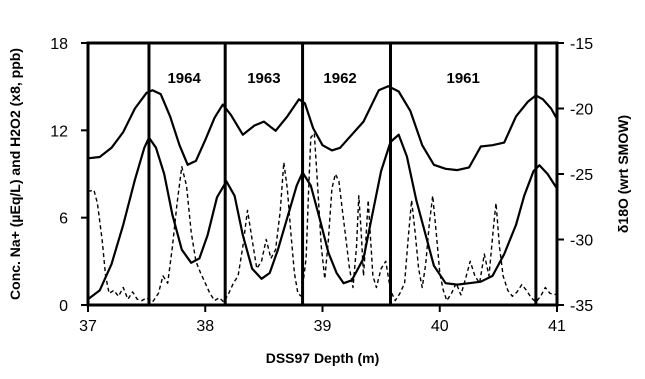  Describe the element at coordinates (581, 306) in the screenshot. I see `y-right-tick-label: -35` at that location.